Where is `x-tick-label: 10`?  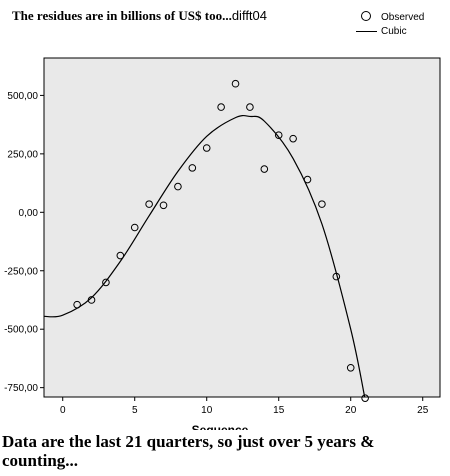
x-tick-label: 10 is located at coordinates (207, 410).